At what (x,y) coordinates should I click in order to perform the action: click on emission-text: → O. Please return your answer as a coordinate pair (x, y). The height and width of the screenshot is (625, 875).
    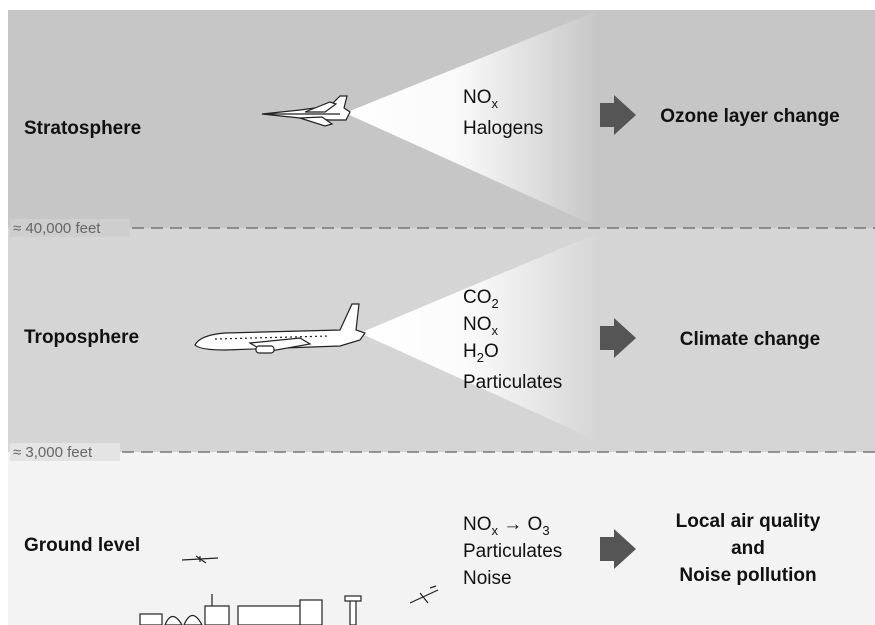
    Looking at the image, I should click on (520, 524).